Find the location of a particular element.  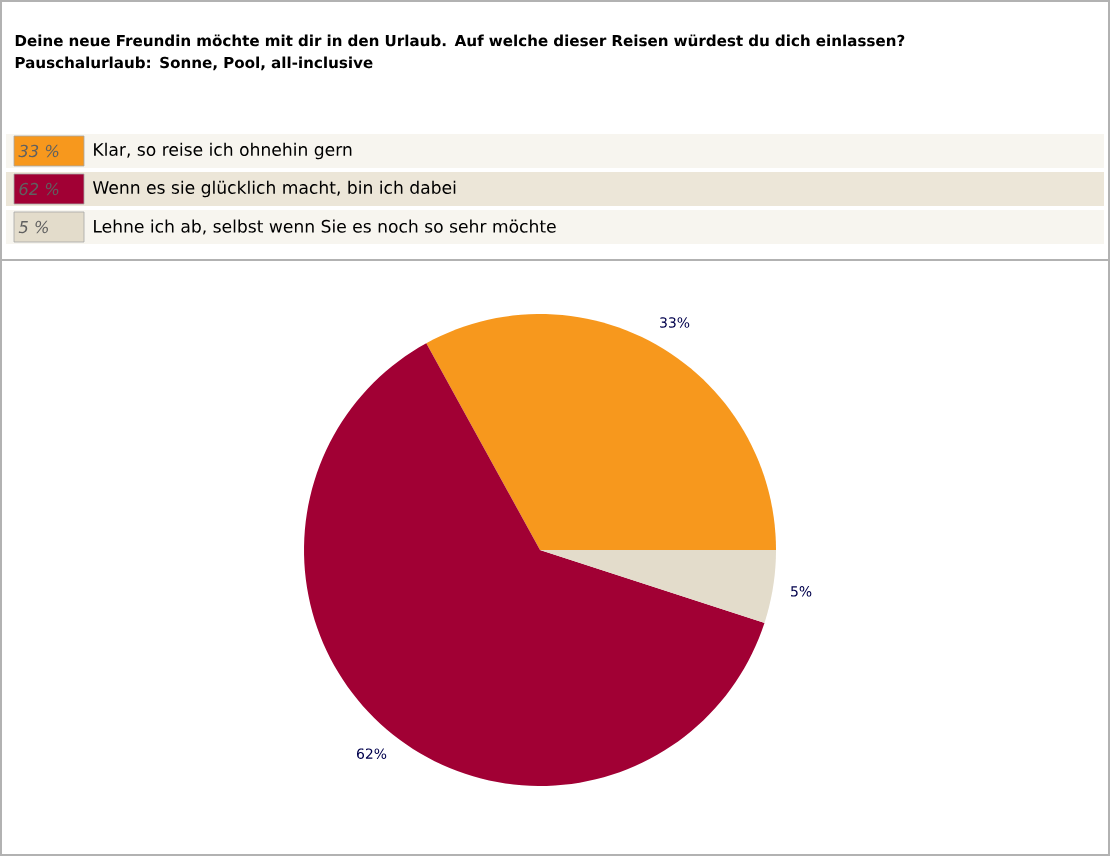

legend-label: Lehne ich ab, selbst wenn Sie es noch so sehr möchte is located at coordinates (325, 227).